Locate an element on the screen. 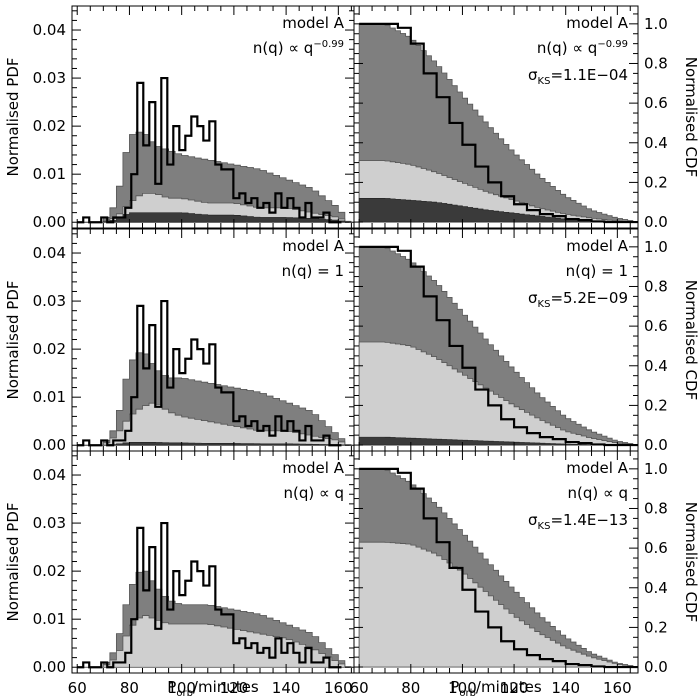 The height and width of the screenshot is (700, 700). ks-statistic: σKS=1.1E−04 is located at coordinates (578, 76).